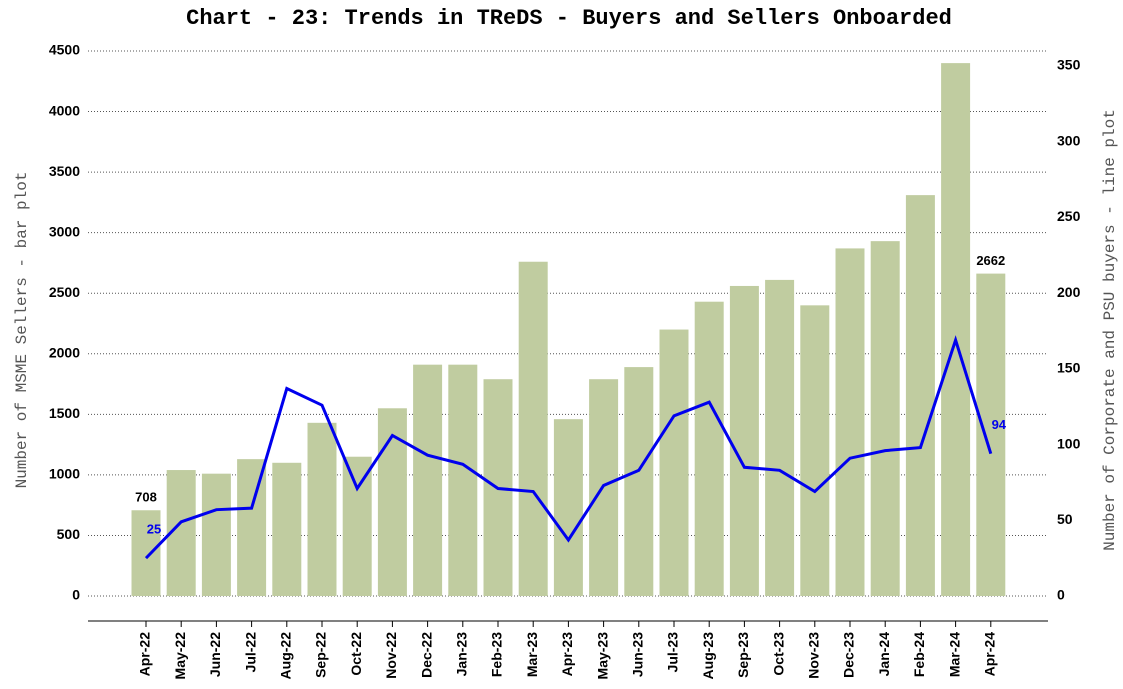  What do you see at coordinates (64, 352) in the screenshot?
I see `y-tick-label: 2000` at bounding box center [64, 352].